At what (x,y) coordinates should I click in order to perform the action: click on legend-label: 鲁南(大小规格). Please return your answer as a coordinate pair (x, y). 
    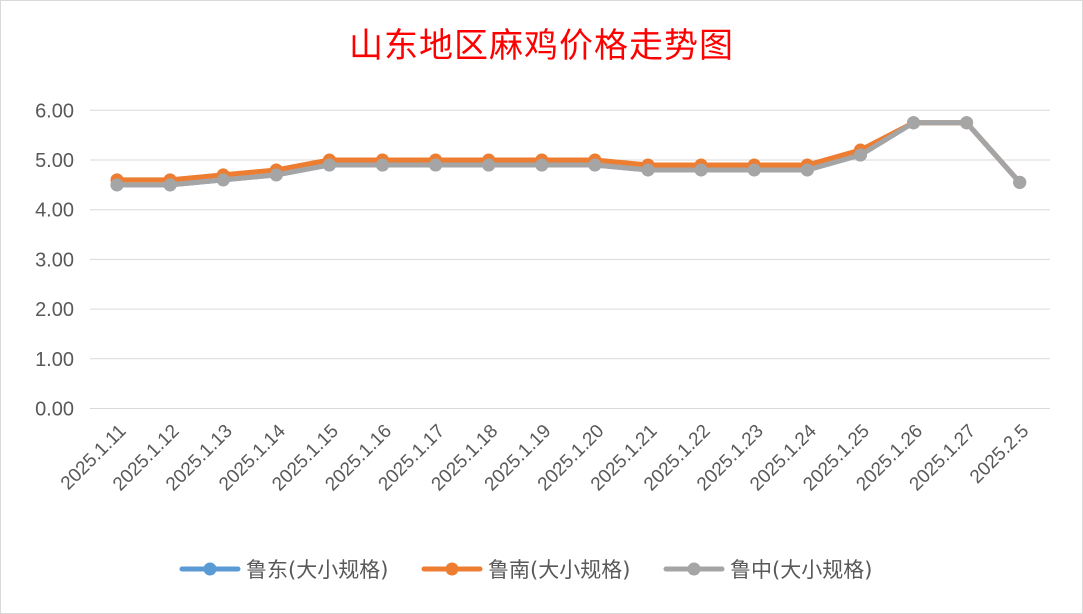
    Looking at the image, I should click on (559, 570).